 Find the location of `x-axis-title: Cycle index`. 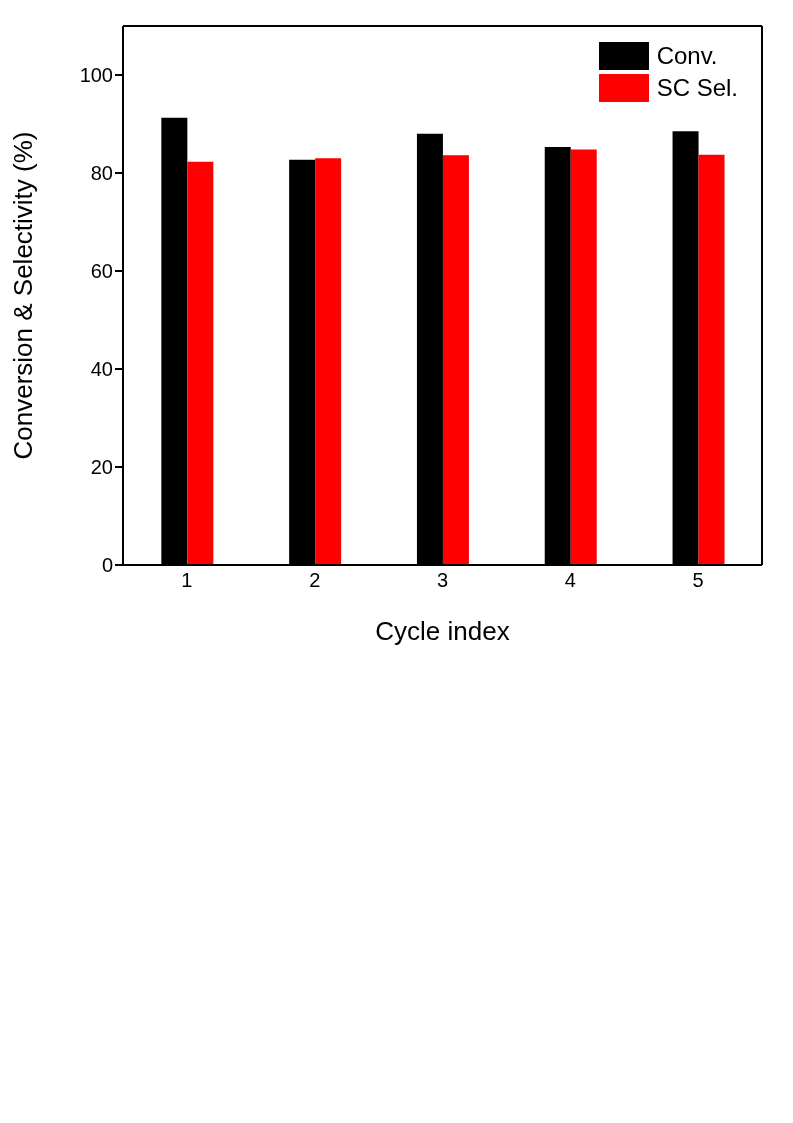

x-axis-title: Cycle index is located at coordinates (442, 631).